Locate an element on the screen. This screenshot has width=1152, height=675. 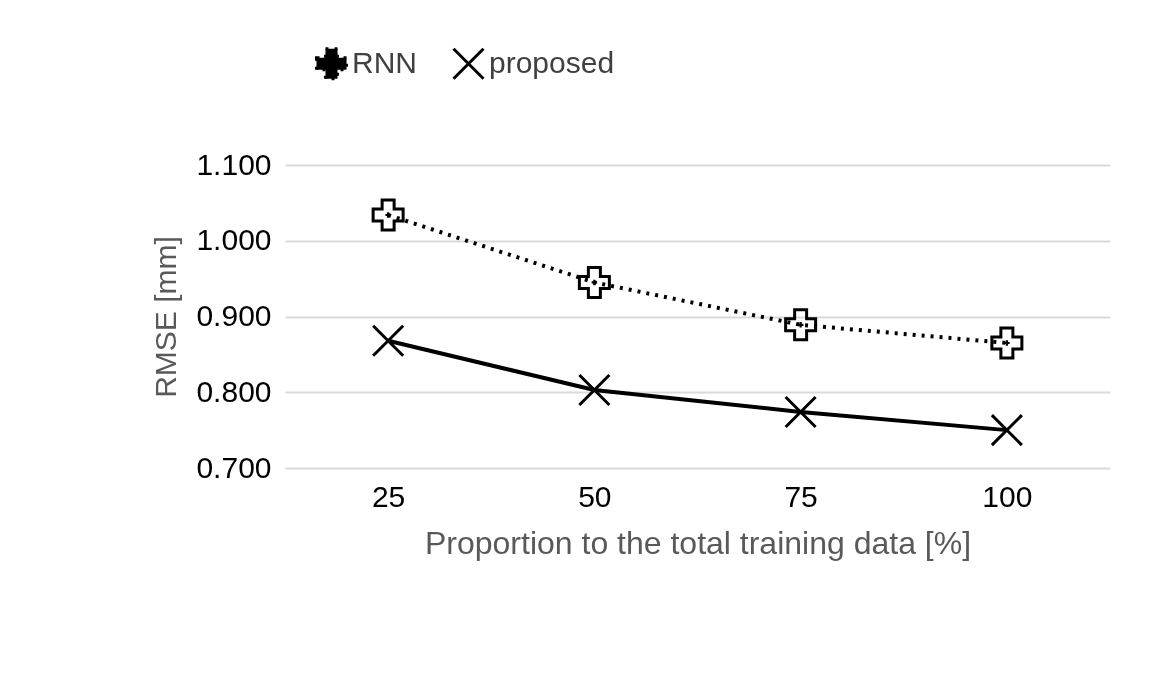
y-tick-label: 0.700 is located at coordinates (234, 467).